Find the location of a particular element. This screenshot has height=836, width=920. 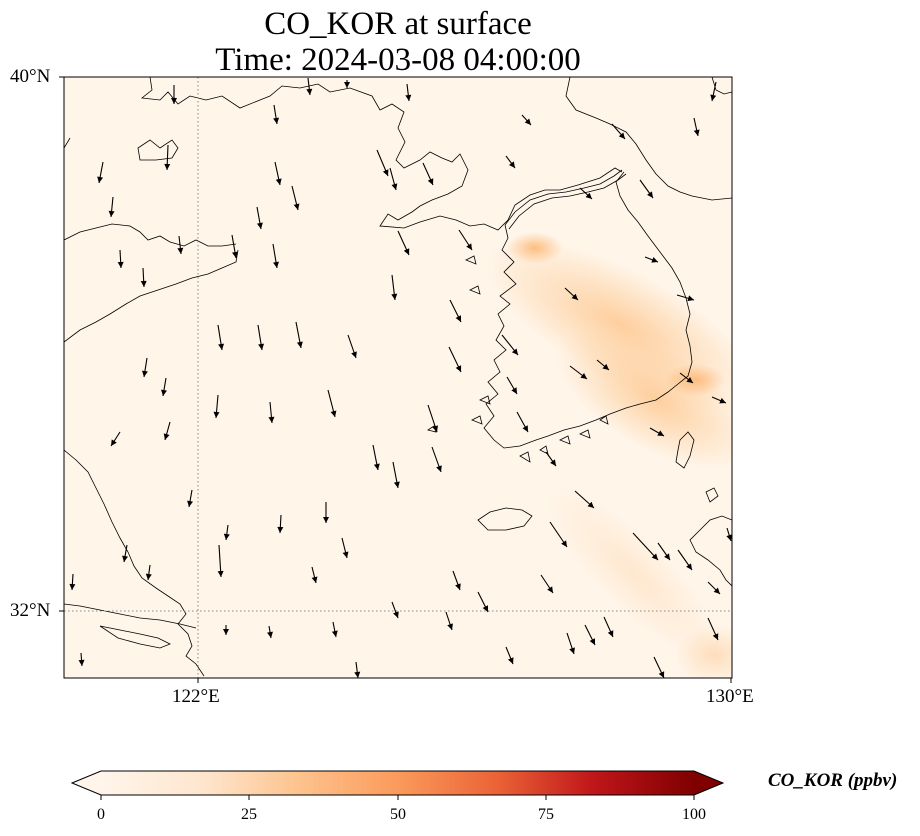

map-subtitle-time: Time: 2024-03-08 04:00:00 is located at coordinates (398, 60).